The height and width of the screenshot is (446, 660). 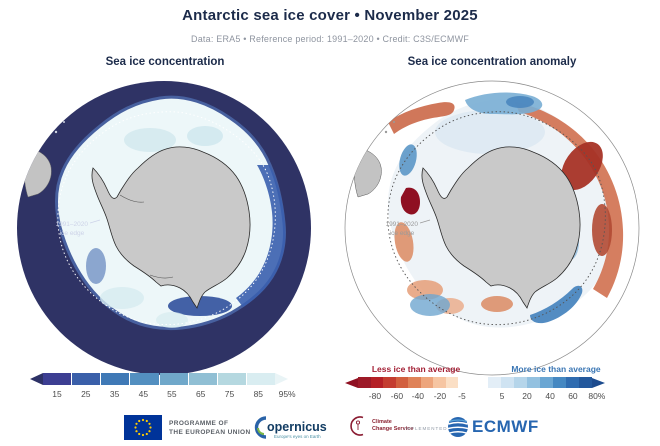 I want to click on anomaly-zero-gap, so click(x=473, y=382).